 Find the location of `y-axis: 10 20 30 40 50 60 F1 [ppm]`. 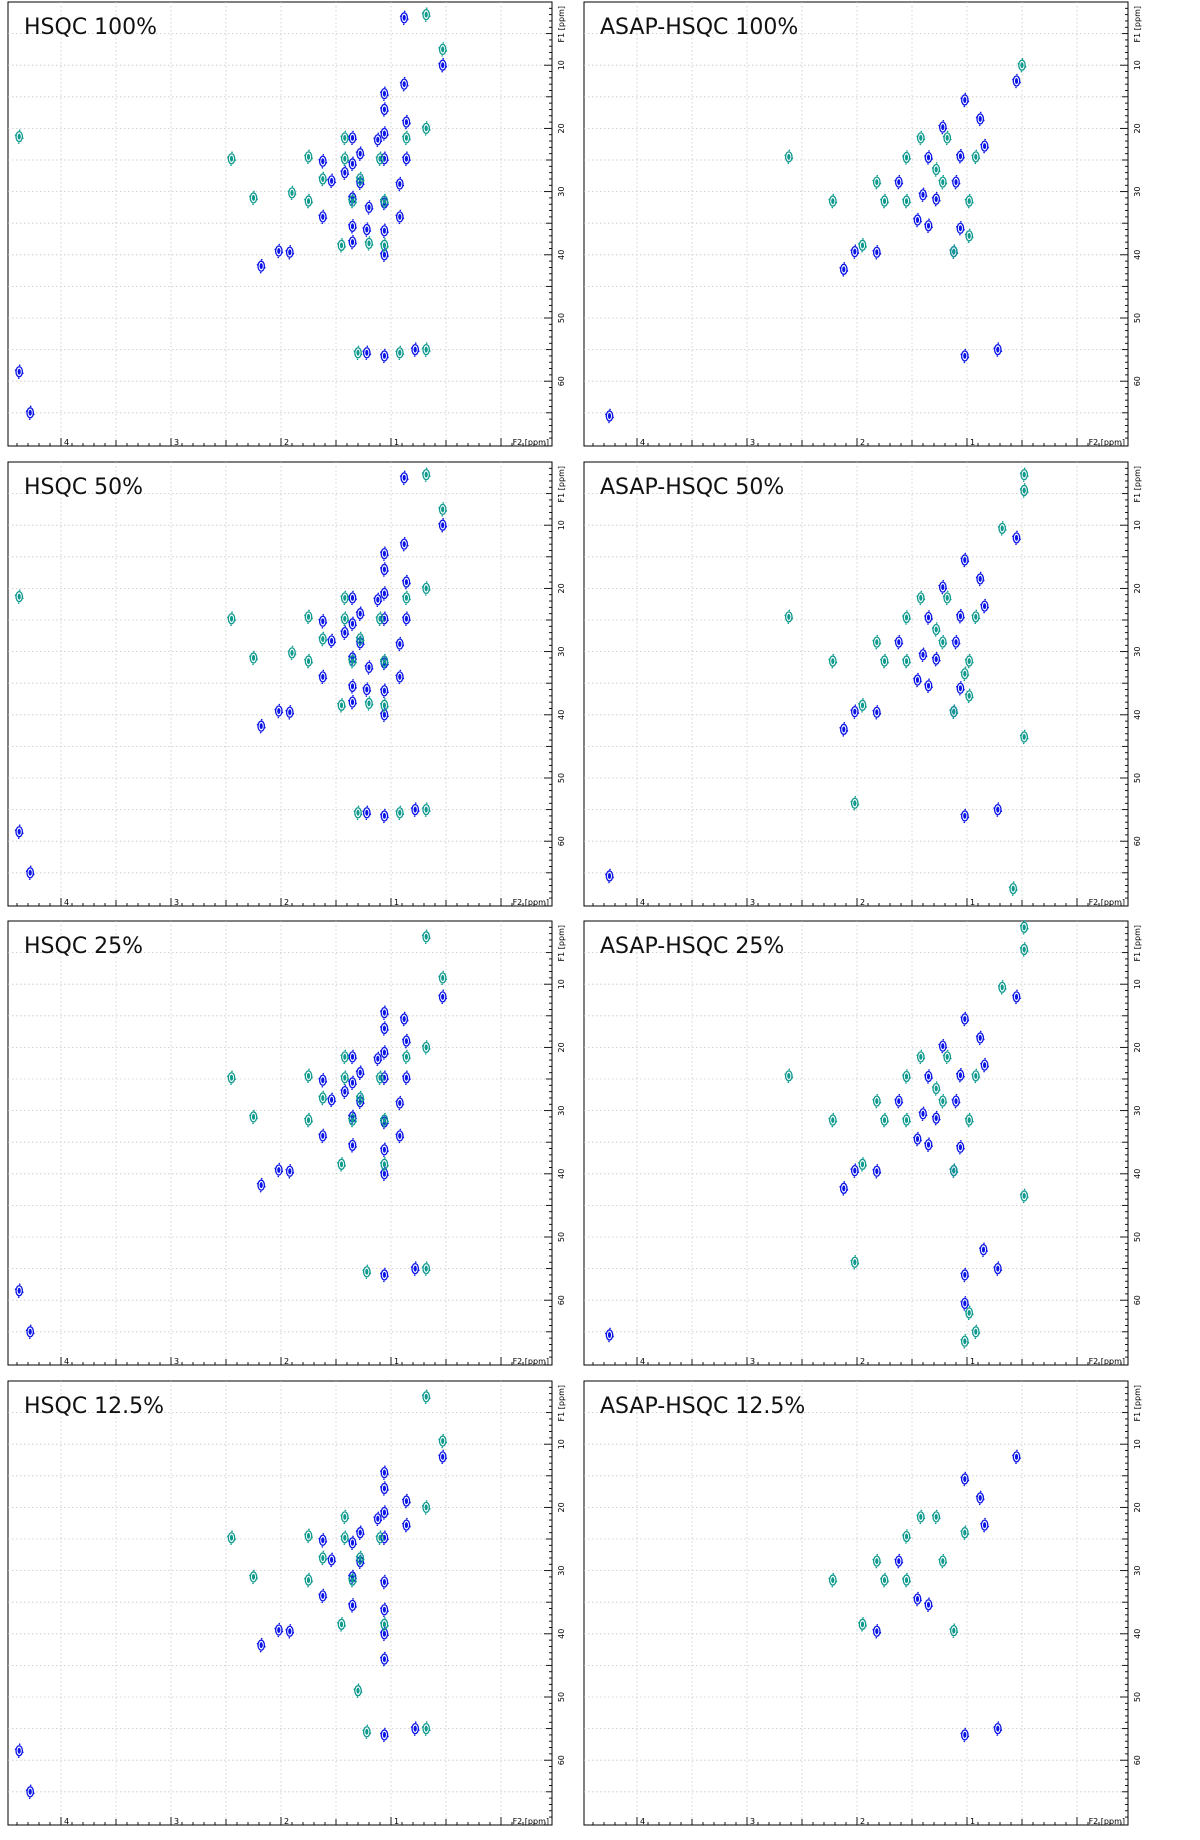

y-axis: 10 20 30 40 50 60 F1 [ppm] is located at coordinates (1131, 682).